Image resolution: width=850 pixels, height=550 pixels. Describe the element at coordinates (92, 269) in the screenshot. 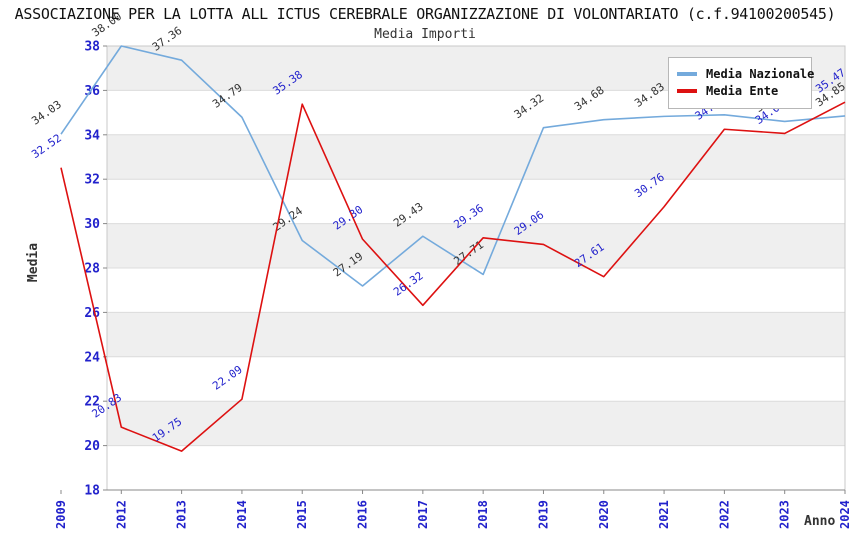

I see `y-tick-label: 28` at that location.